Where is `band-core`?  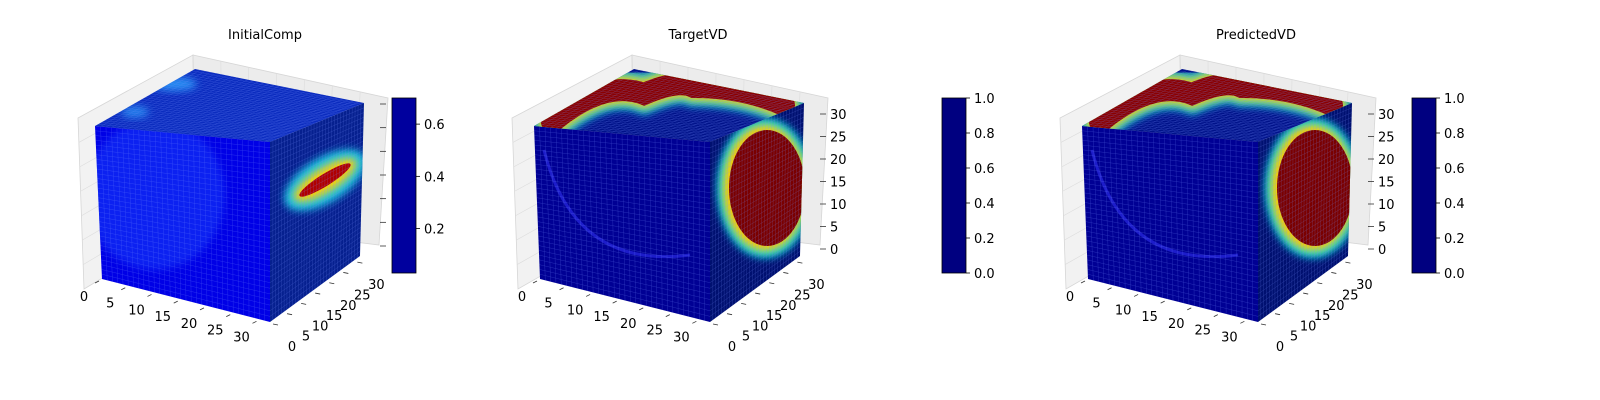
band-core is located at coordinates (668, 103).